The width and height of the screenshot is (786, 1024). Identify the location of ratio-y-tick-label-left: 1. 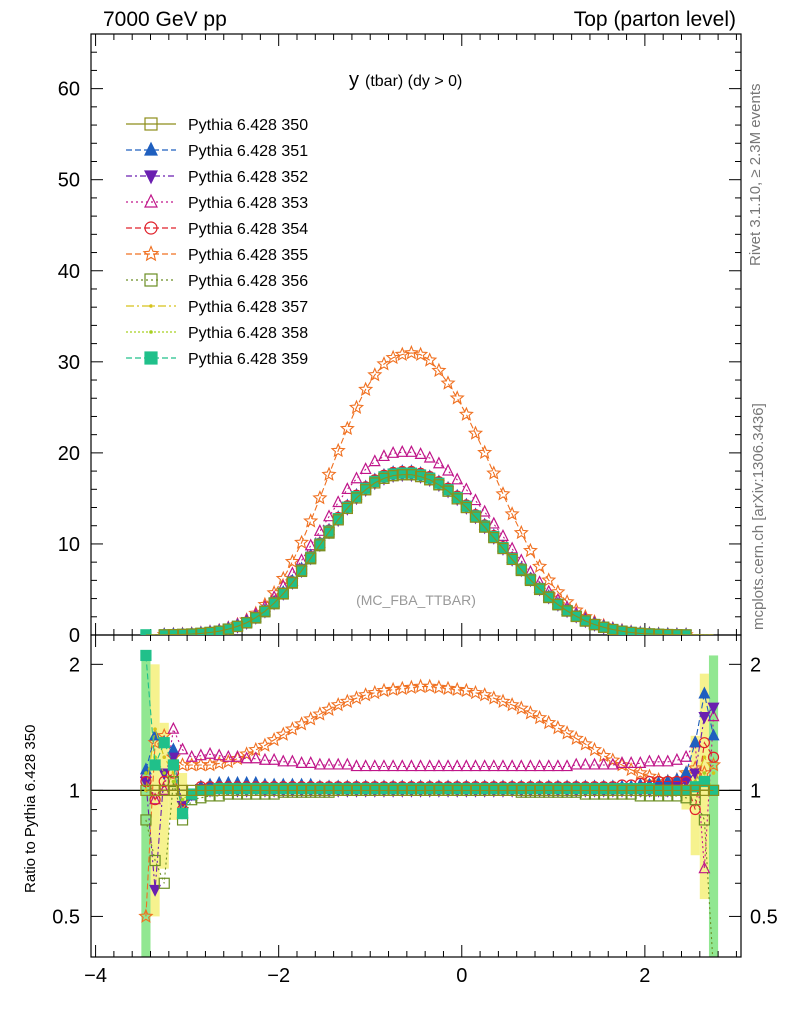
(74, 791).